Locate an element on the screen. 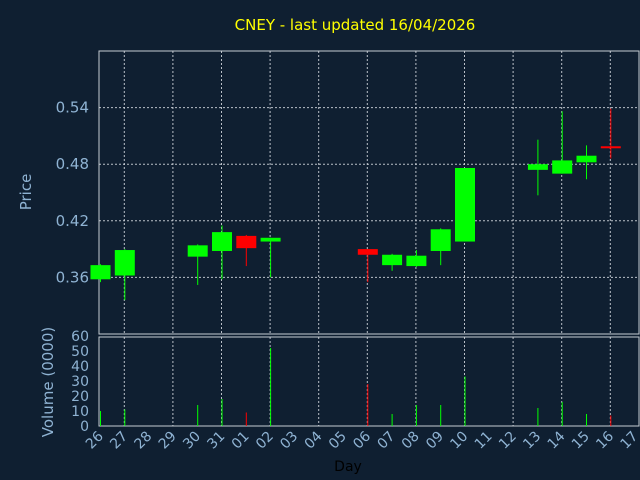 The height and width of the screenshot is (480, 640). volume-tick-label: 40 is located at coordinates (80, 367).